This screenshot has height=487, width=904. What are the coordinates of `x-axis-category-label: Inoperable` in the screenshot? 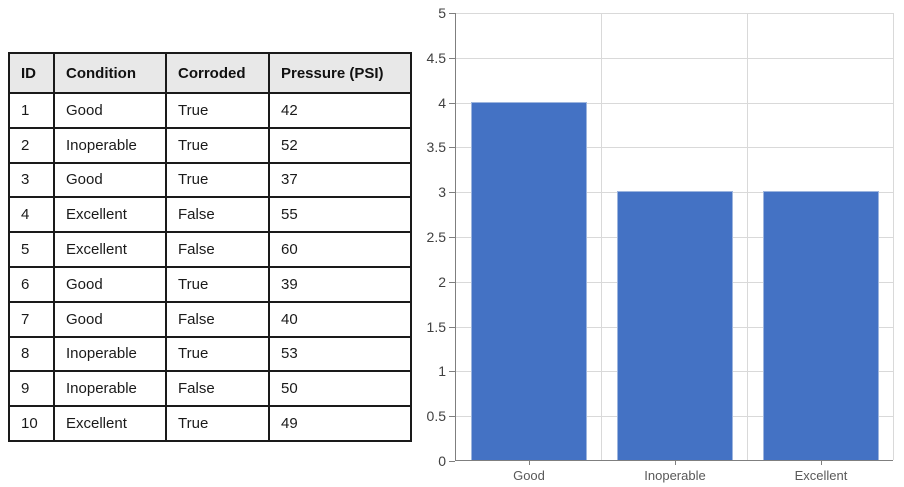 It's located at (675, 475).